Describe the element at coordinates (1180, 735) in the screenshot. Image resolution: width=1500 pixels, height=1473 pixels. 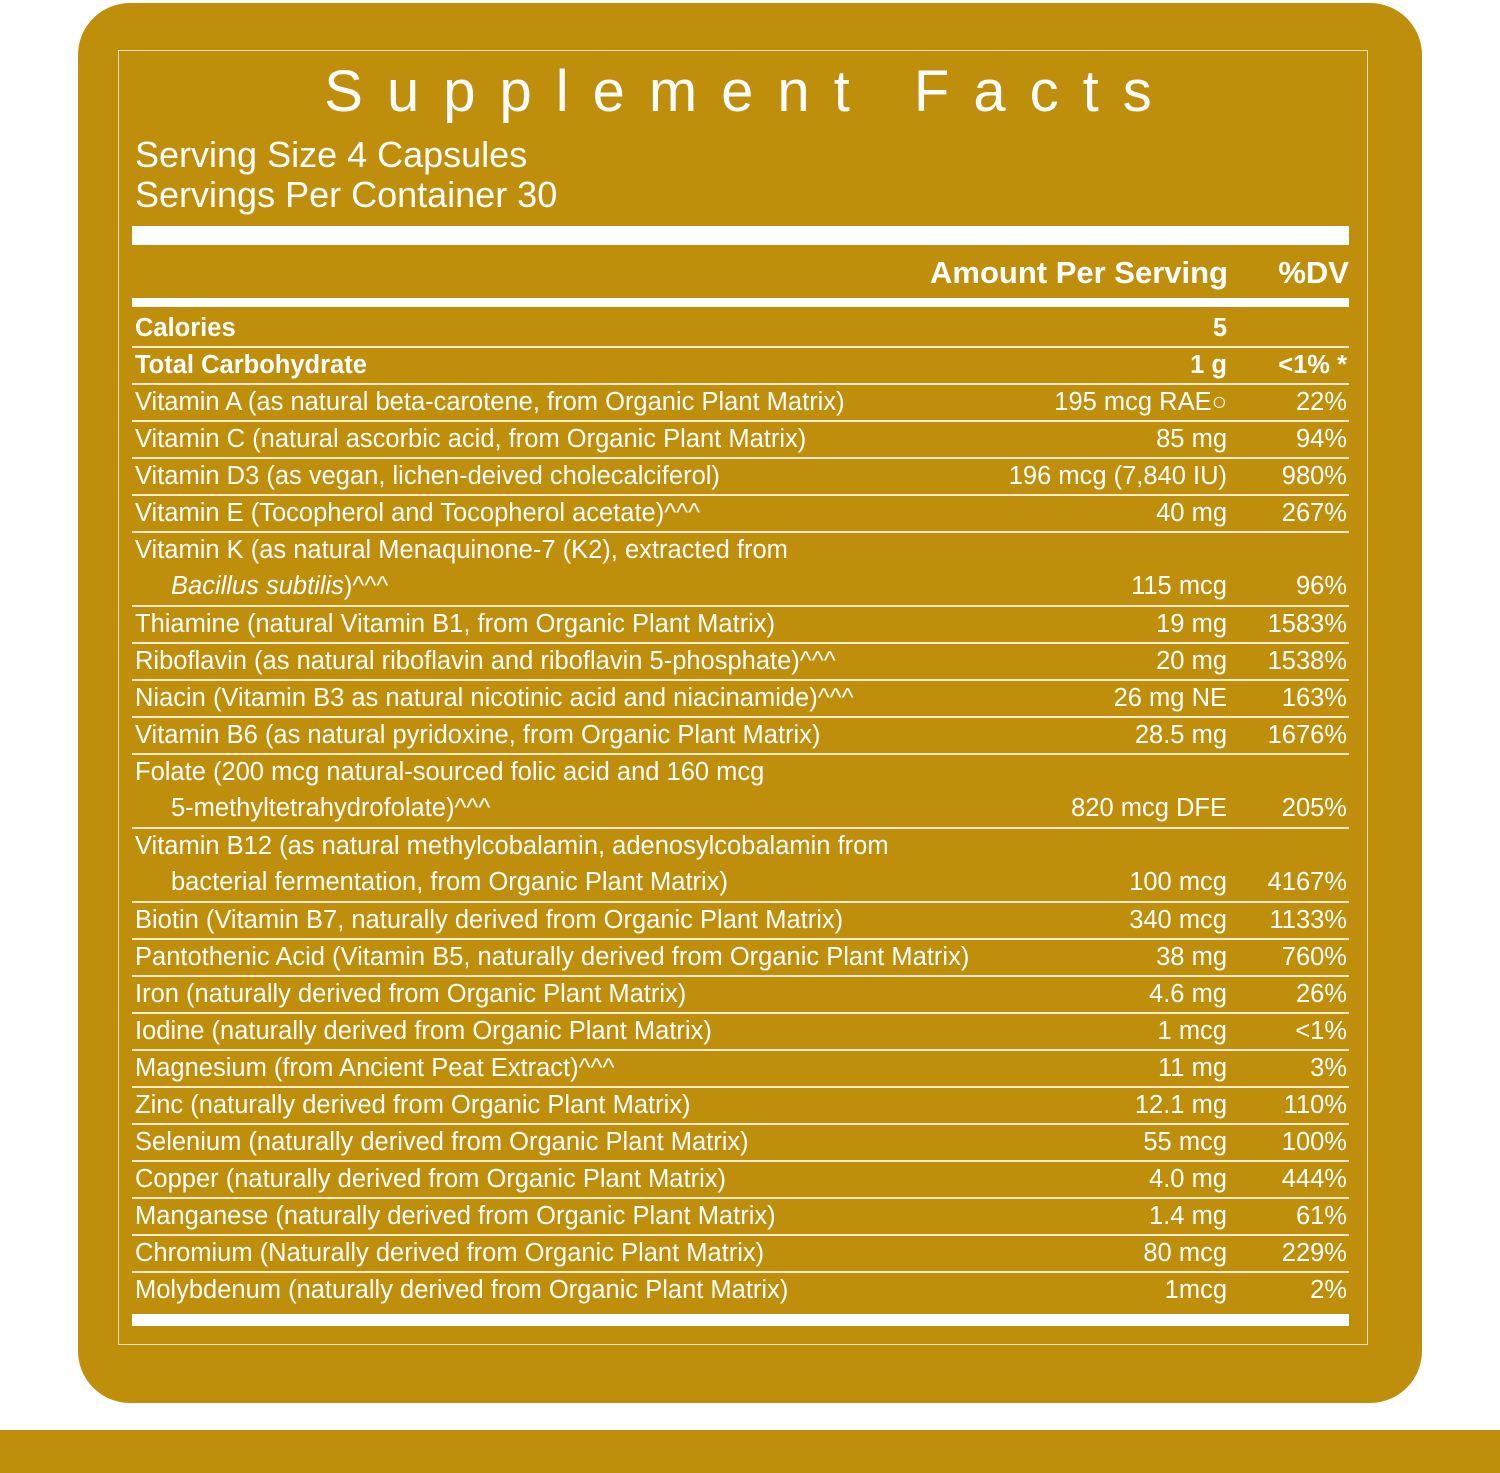
I see `nutrient-amount: 28.5 mg` at that location.